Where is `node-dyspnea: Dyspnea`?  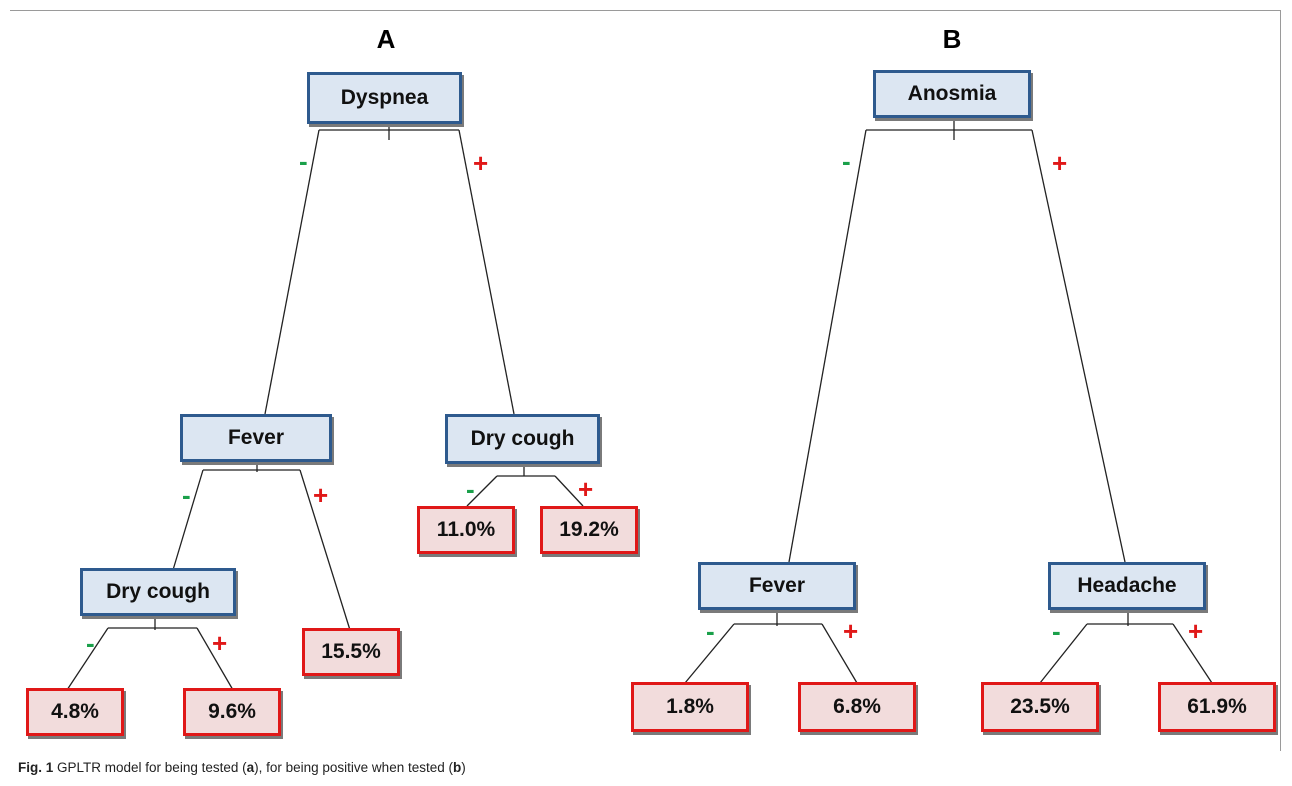
node-dyspnea: Dyspnea is located at coordinates (384, 98).